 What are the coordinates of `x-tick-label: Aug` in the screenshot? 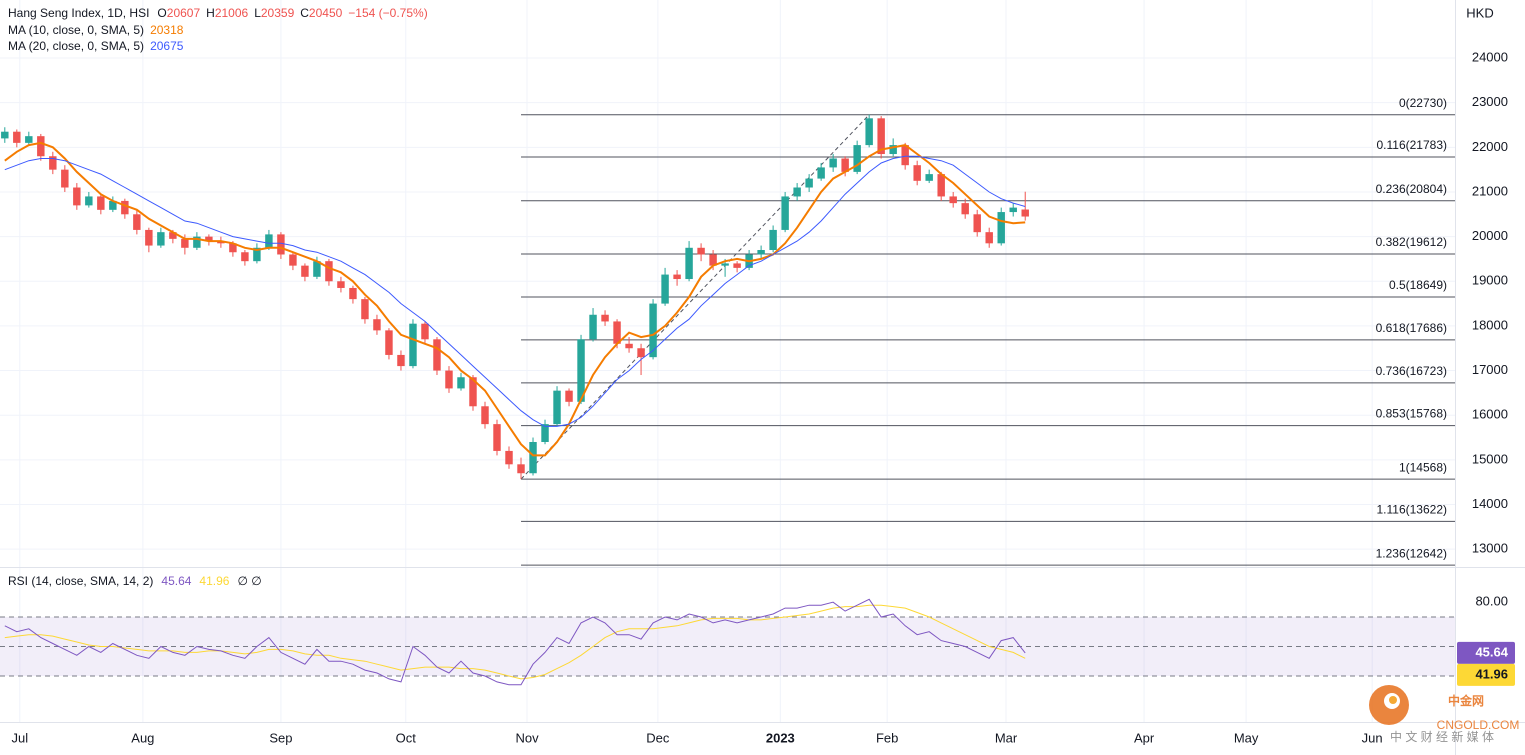 It's located at (142, 737).